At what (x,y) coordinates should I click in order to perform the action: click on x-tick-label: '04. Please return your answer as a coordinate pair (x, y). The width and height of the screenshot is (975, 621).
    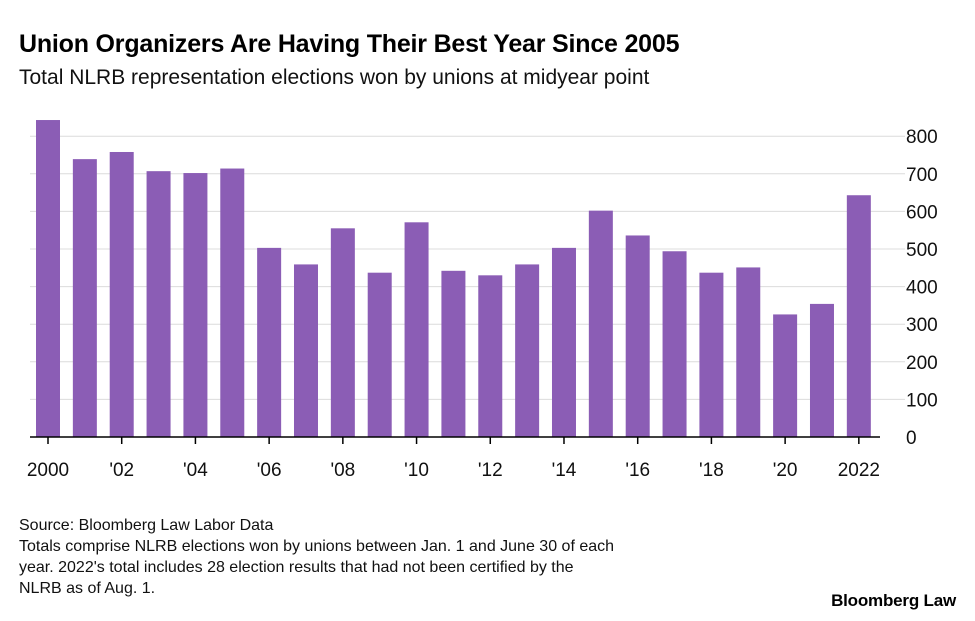
    Looking at the image, I should click on (195, 470).